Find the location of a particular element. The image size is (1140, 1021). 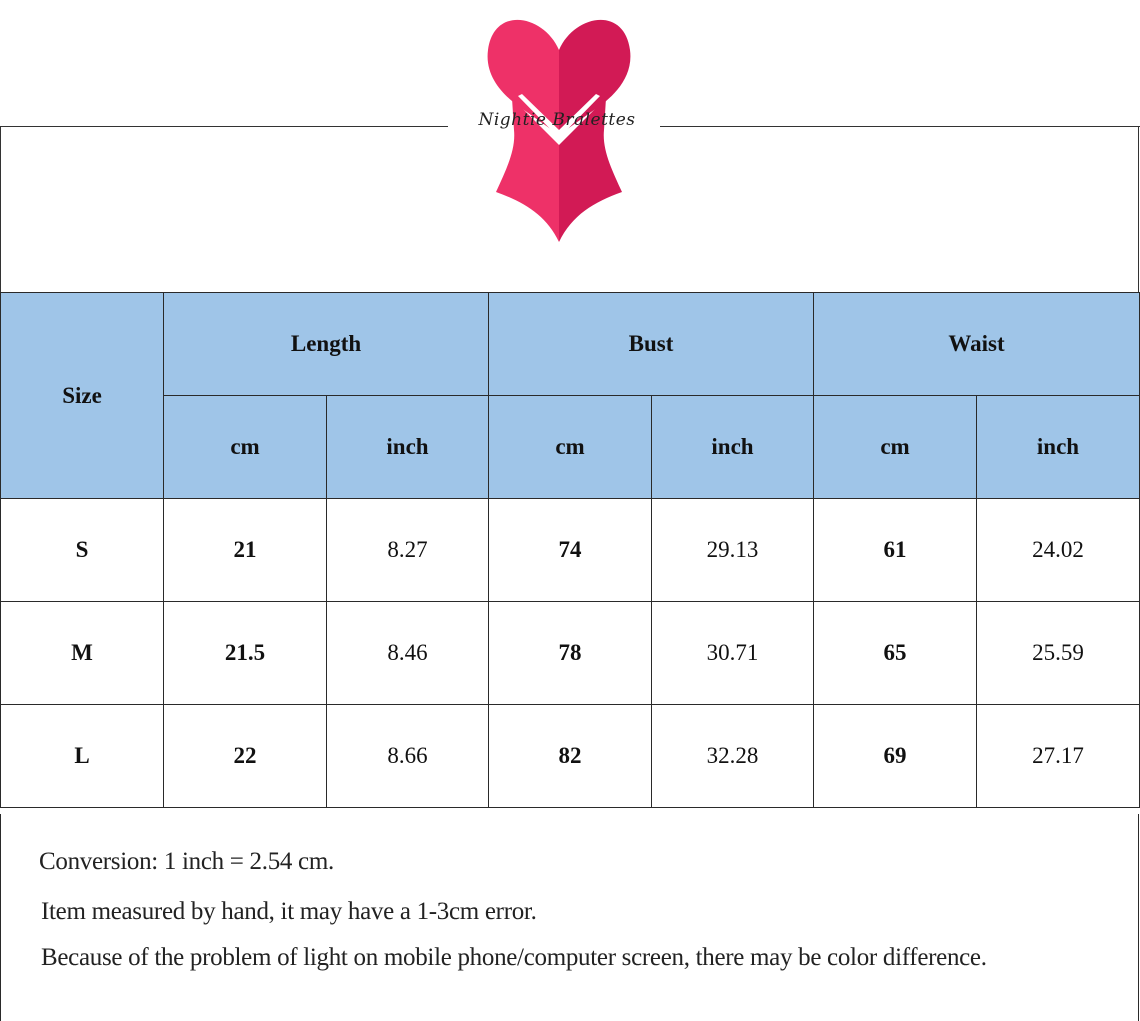

table-cell: 8.46 is located at coordinates (407, 653).